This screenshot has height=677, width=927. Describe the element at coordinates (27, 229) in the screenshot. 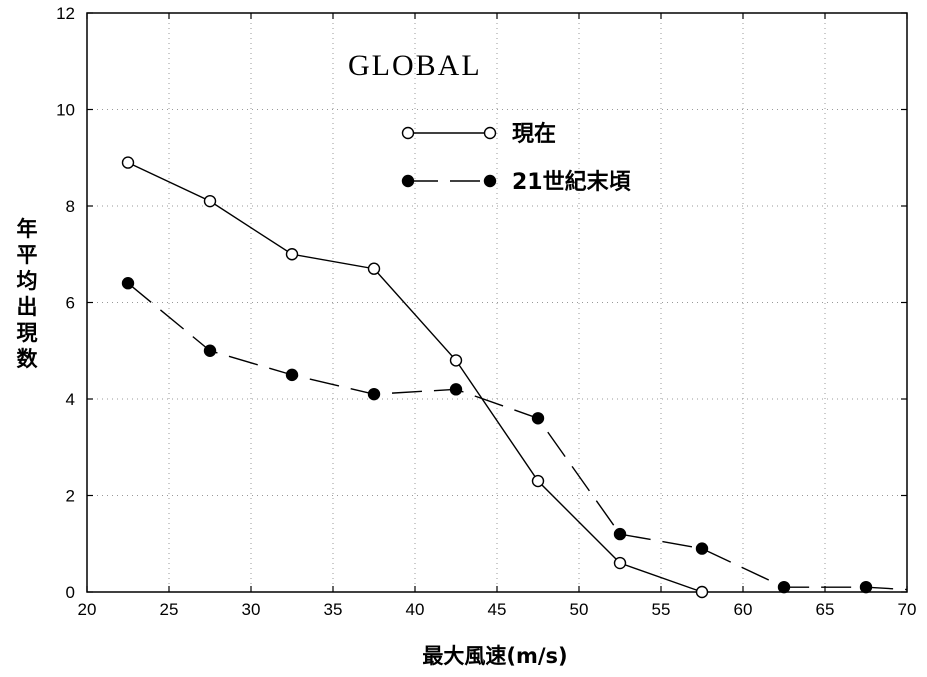

I see `y-axis-title-char: 年` at that location.